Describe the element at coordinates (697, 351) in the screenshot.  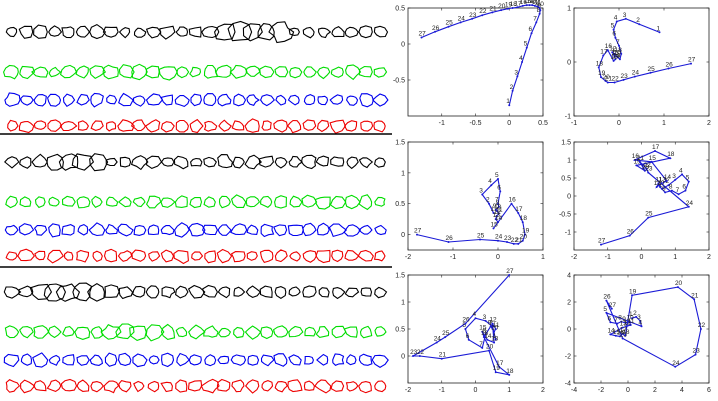
I see `point-label: 23` at that location.